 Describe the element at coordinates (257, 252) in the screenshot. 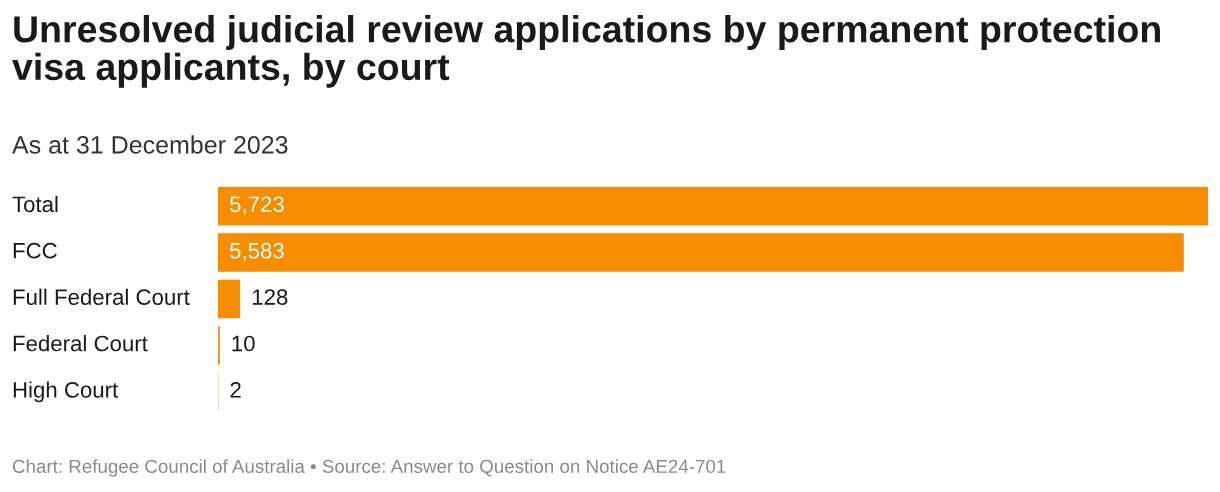

I see `data-label: 5,583` at that location.